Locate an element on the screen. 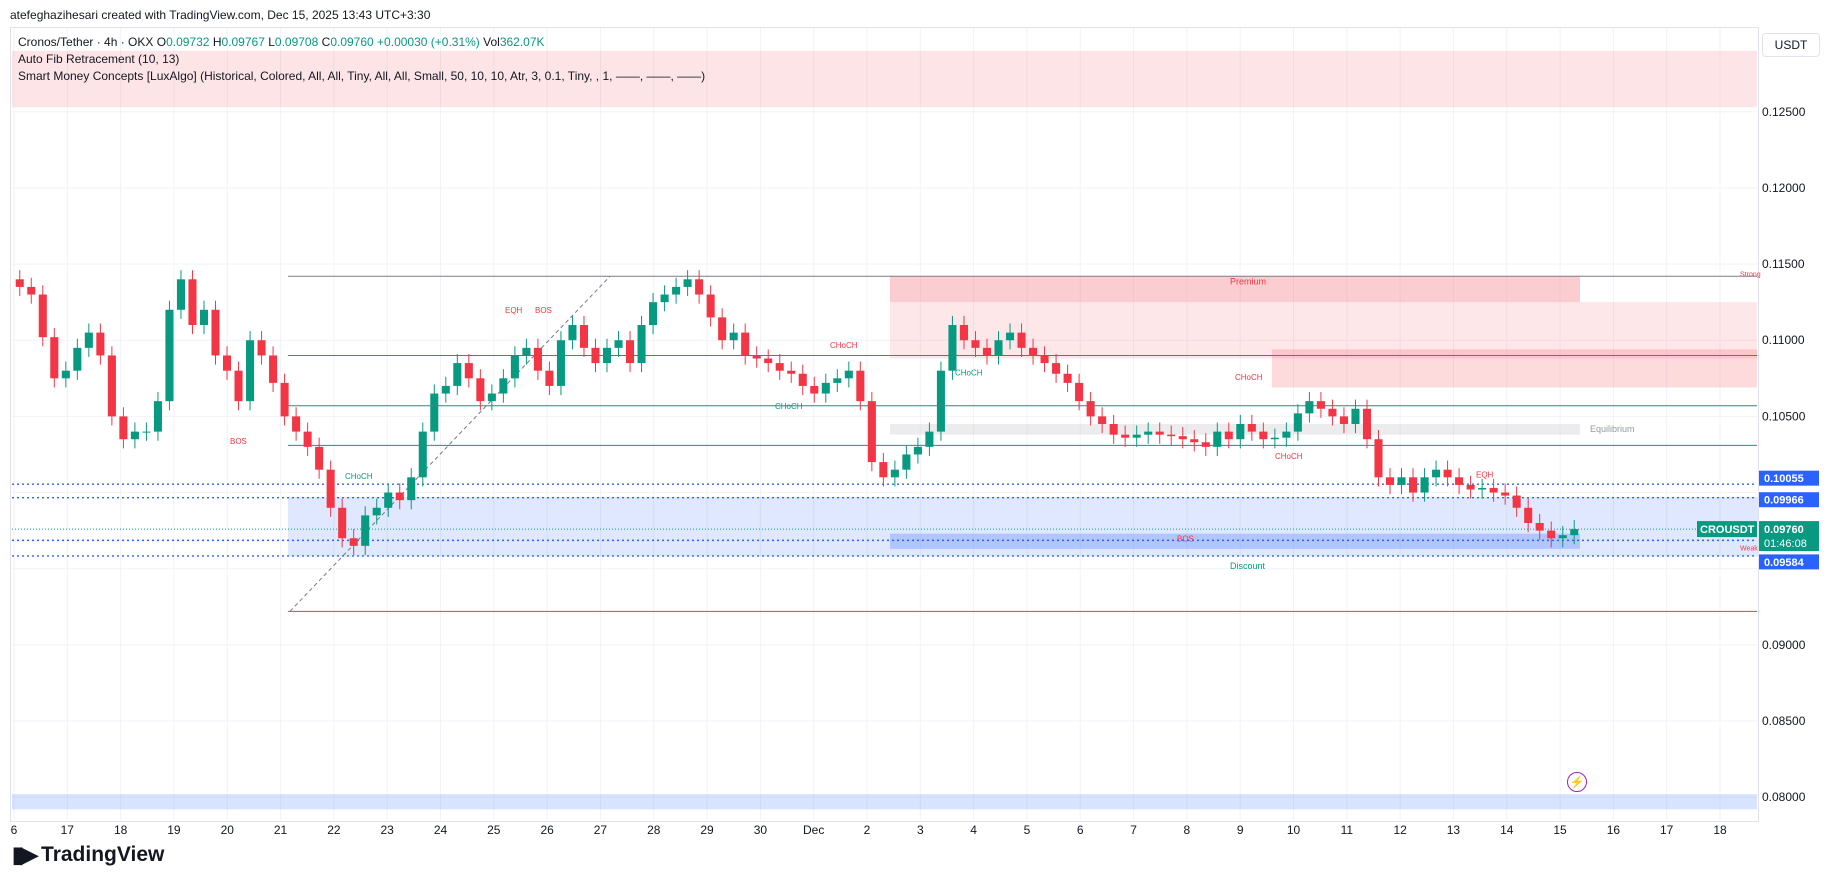 The width and height of the screenshot is (1835, 883). symbol-name: Cronos/Tether · 4h · OKX is located at coordinates (86, 42).